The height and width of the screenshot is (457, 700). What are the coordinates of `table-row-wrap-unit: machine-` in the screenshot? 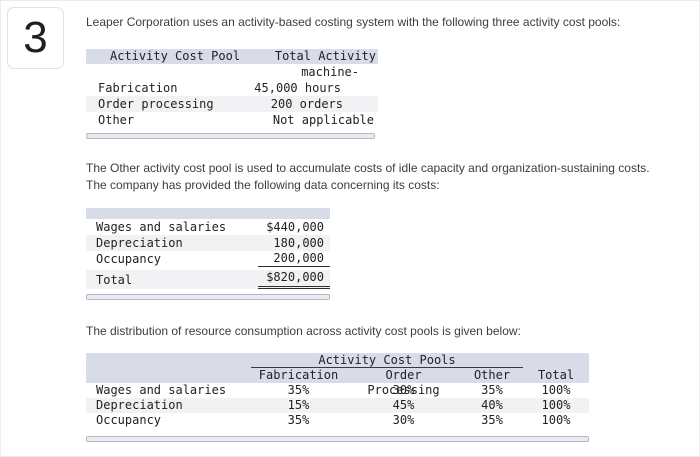 It's located at (232, 72).